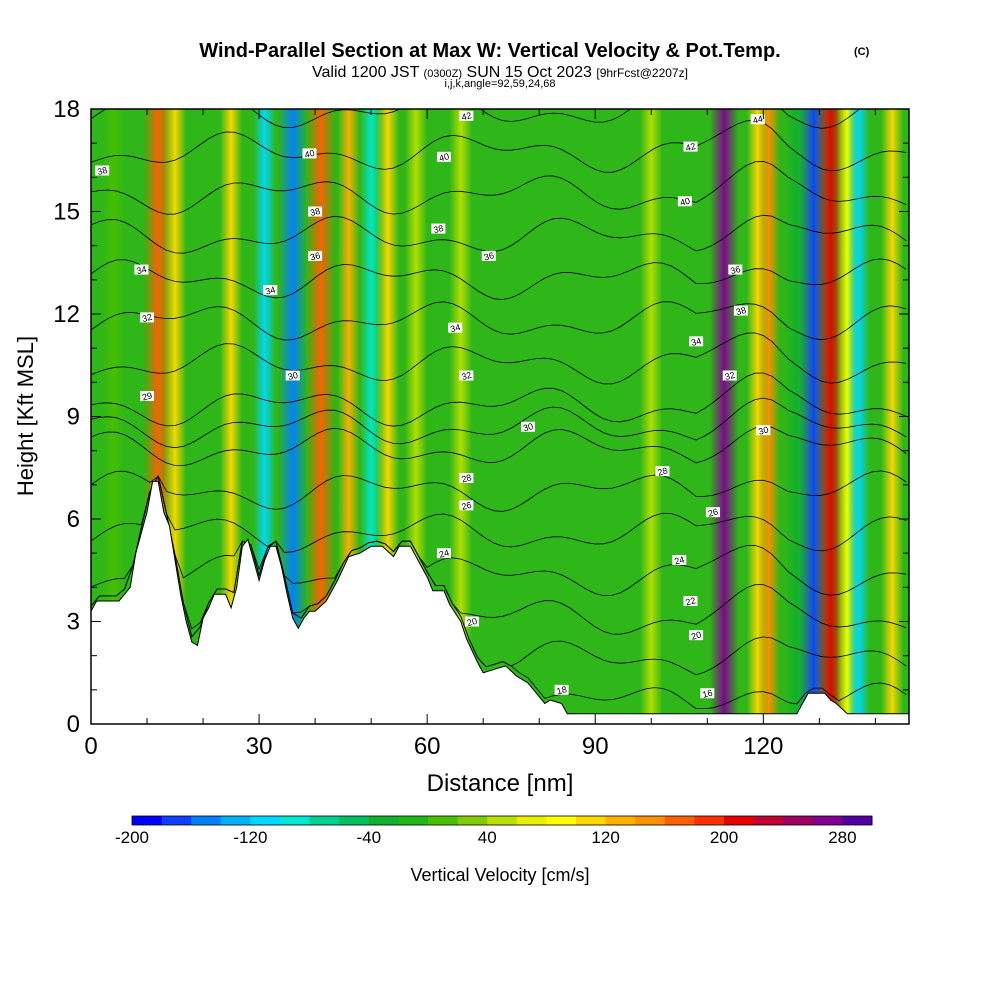 The image size is (1000, 1000). What do you see at coordinates (862, 52) in the screenshot?
I see `copyright-mark: (C)` at bounding box center [862, 52].